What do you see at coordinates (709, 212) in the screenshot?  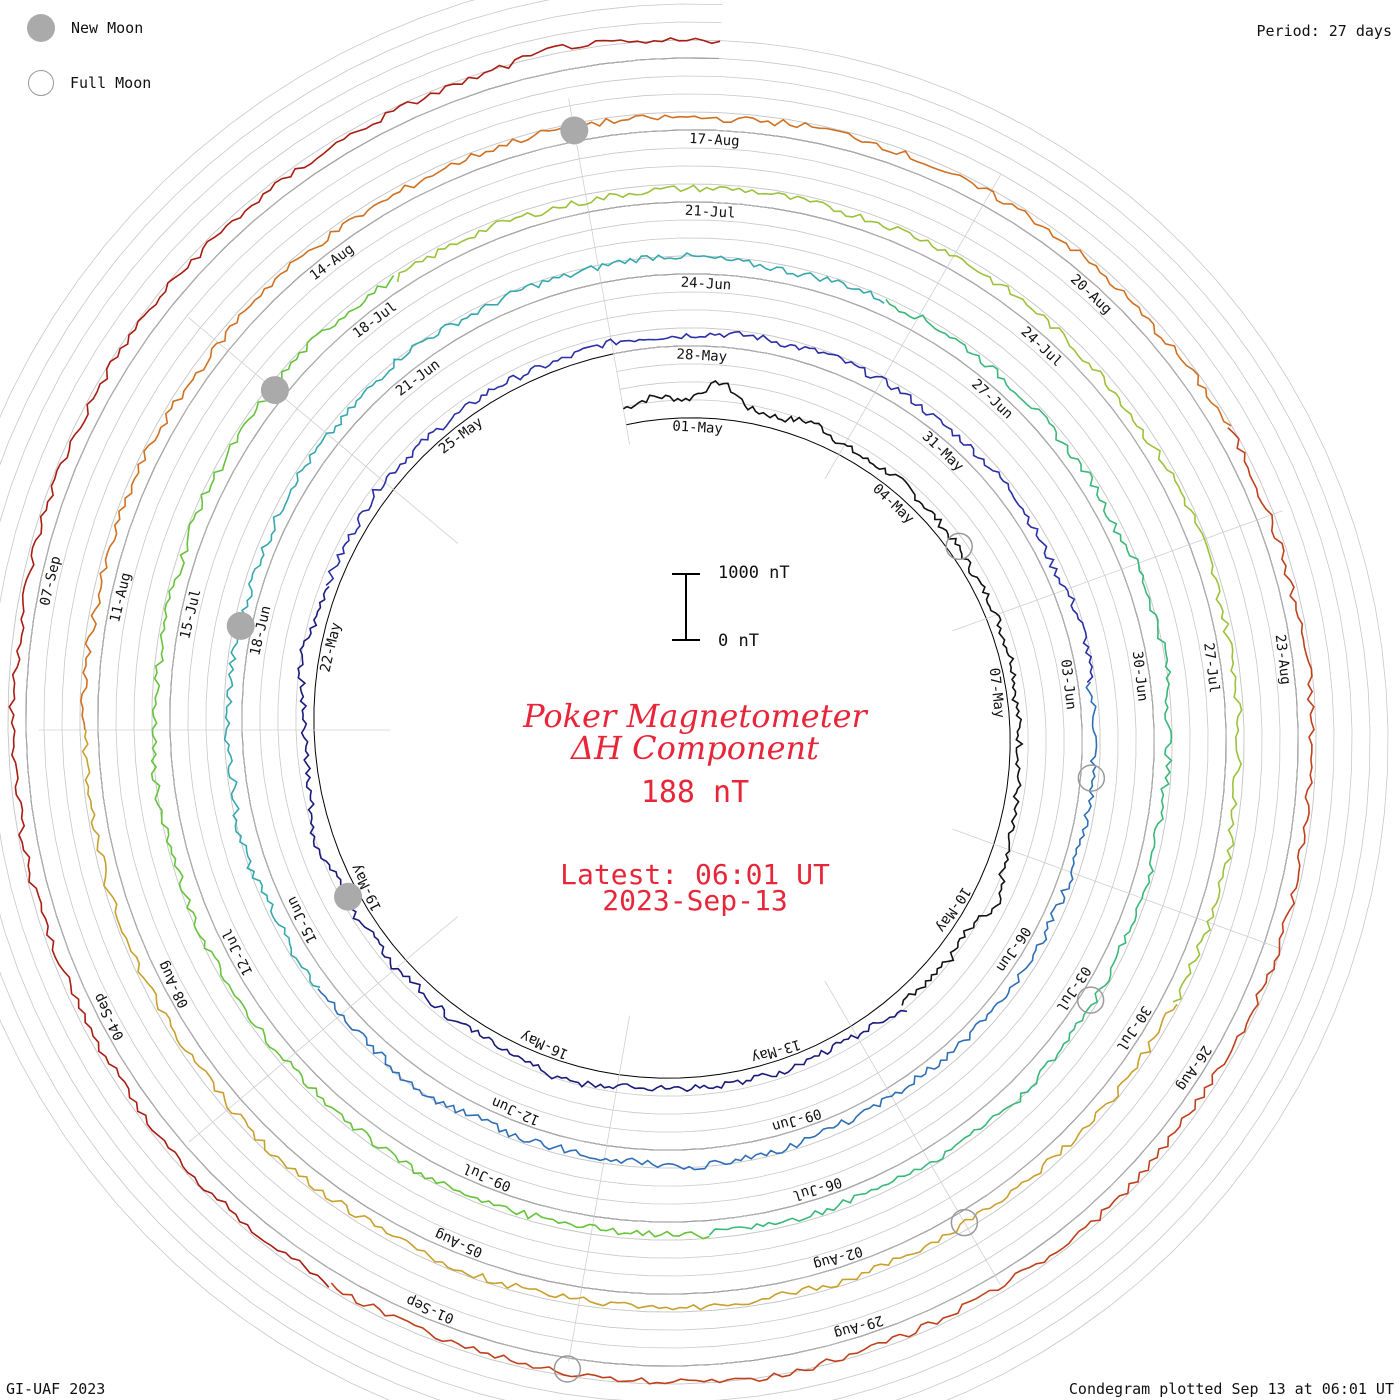 I see `date-label: 21-Jul` at bounding box center [709, 212].